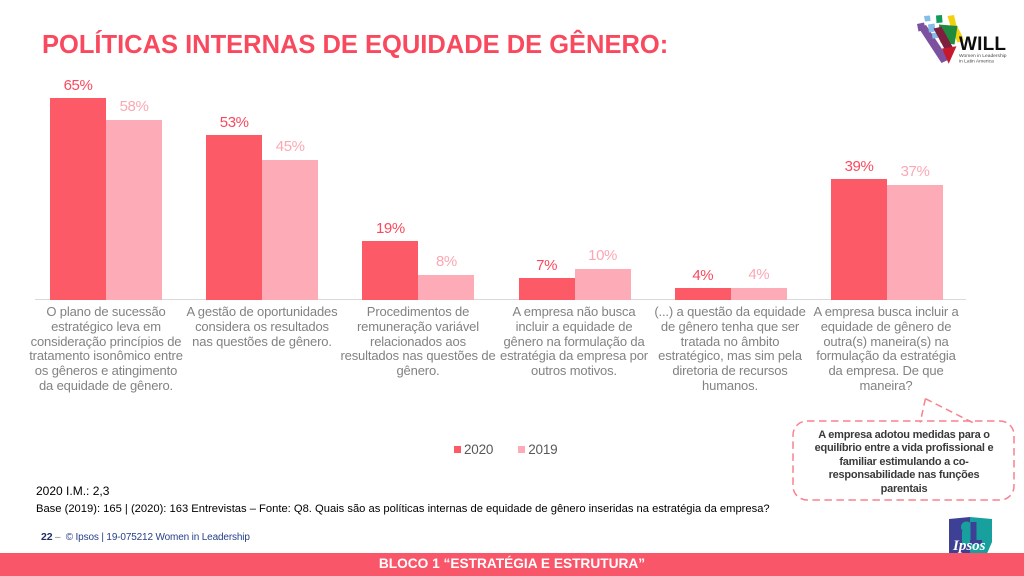 This screenshot has height=576, width=1024. What do you see at coordinates (969, 546) in the screenshot?
I see `svg-text: Ipsos` at bounding box center [969, 546].